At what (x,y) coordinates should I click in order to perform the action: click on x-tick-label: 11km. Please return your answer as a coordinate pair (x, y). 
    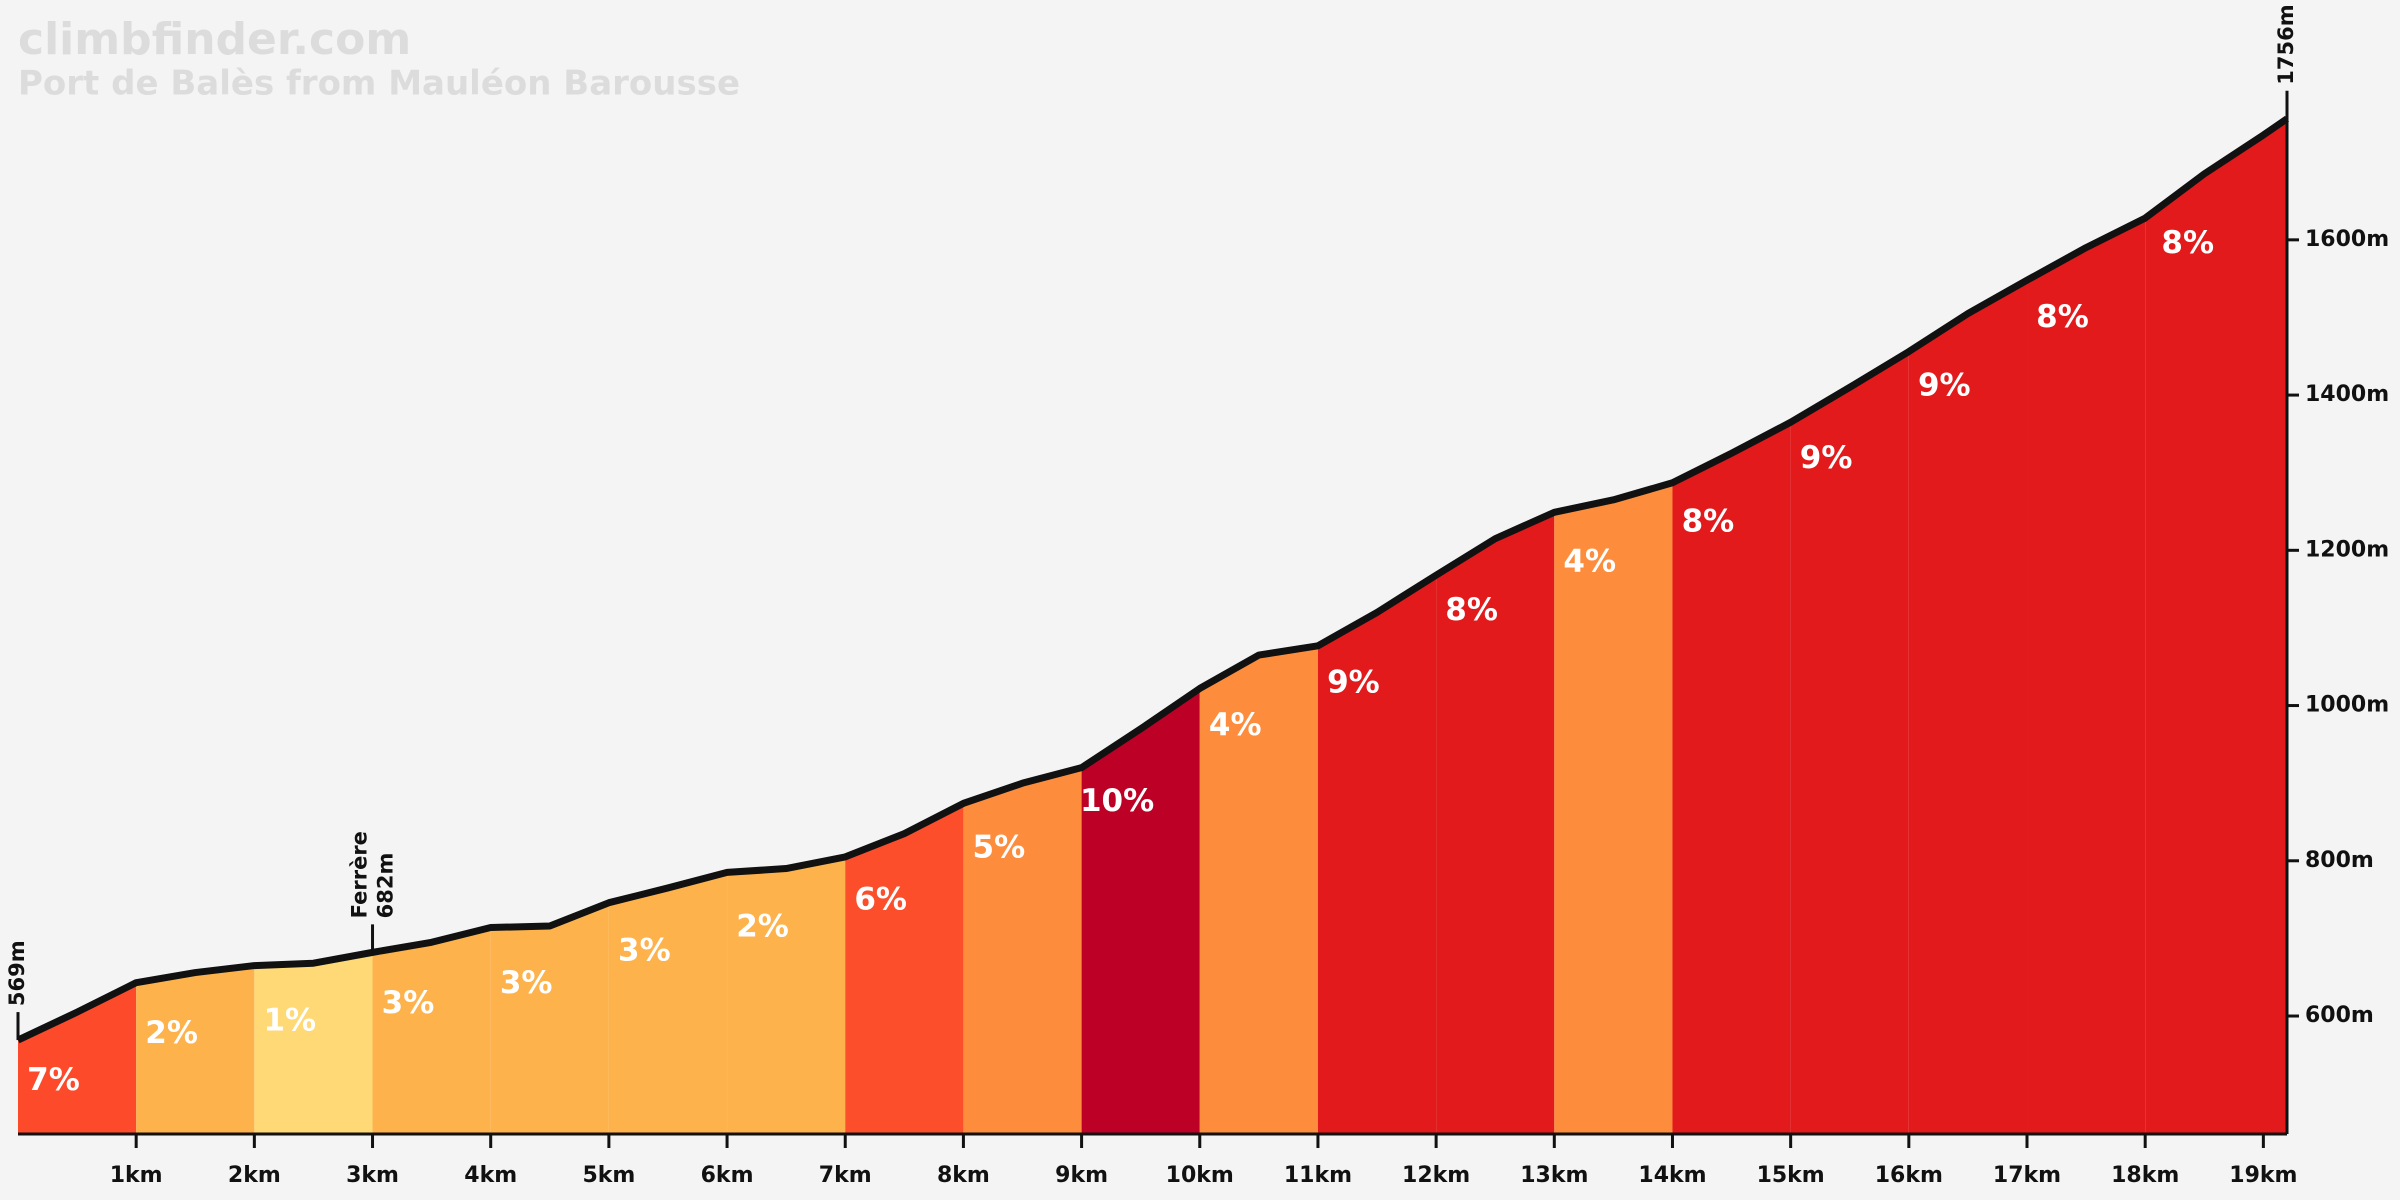
    Looking at the image, I should click on (1318, 1175).